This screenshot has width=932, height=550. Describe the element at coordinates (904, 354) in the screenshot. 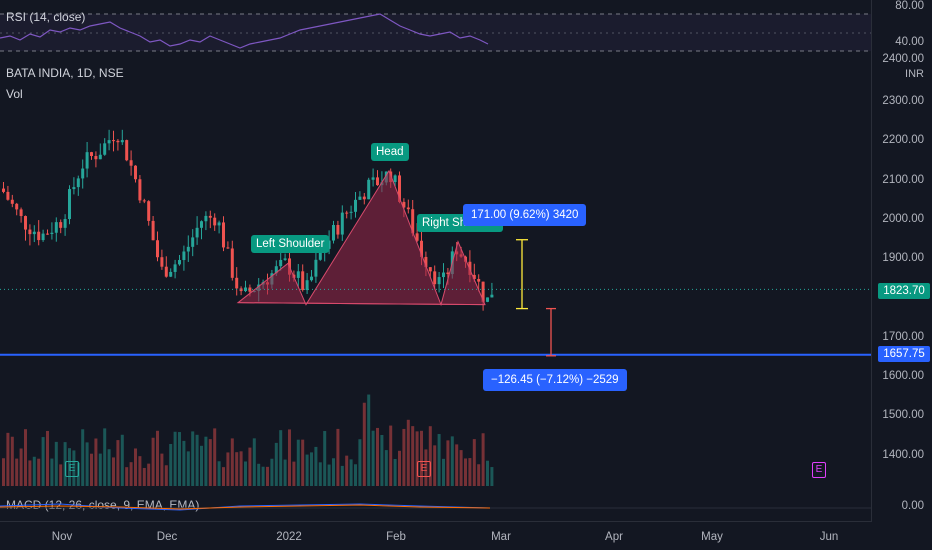

I see `support-price-badge: 1657.75` at that location.